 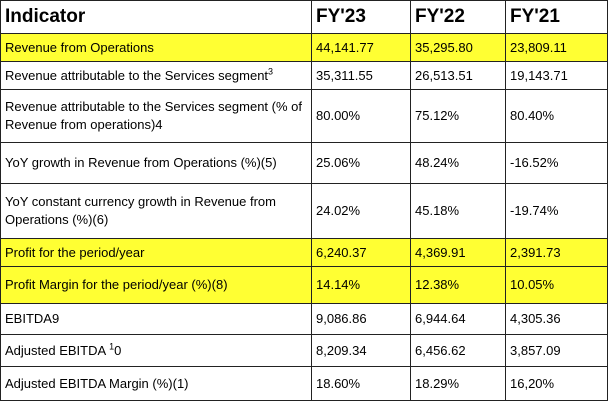 What do you see at coordinates (156, 17) in the screenshot?
I see `header-indicator: Indicator` at bounding box center [156, 17].